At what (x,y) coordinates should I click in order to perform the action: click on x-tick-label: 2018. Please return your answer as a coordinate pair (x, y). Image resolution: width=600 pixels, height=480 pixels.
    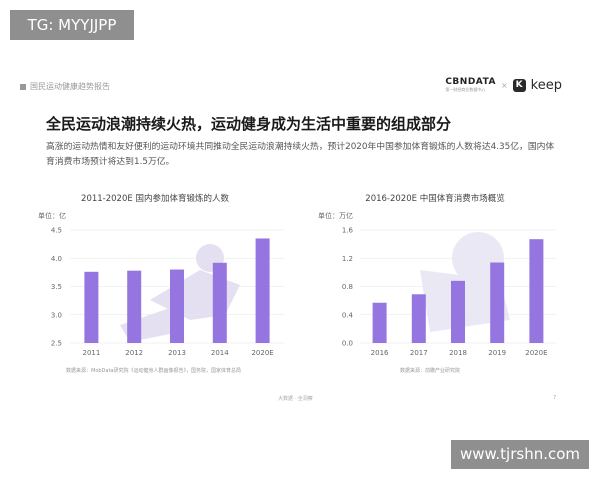
    Looking at the image, I should click on (458, 353).